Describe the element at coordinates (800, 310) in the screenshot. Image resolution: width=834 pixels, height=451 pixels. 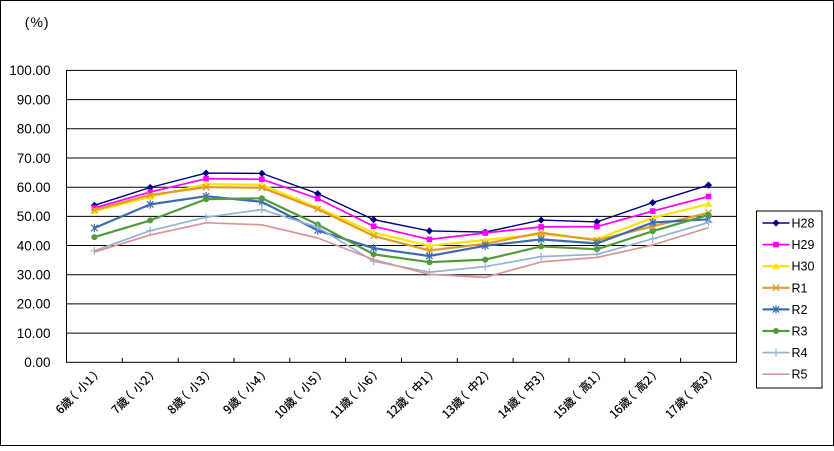
I see `svg-text: R2` at that location.